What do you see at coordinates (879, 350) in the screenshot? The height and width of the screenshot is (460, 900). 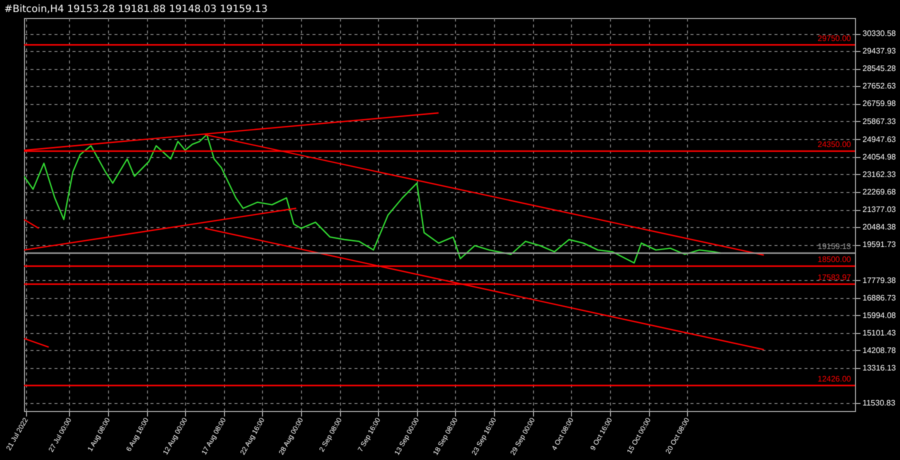 I see `y-tick-label: 14208.78` at bounding box center [879, 350].